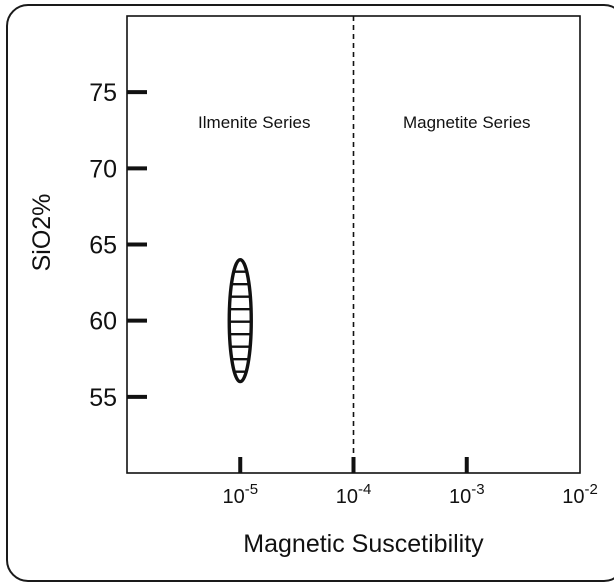 This screenshot has height=582, width=614. What do you see at coordinates (240, 321) in the screenshot?
I see `ilmenite-field-ellipse` at bounding box center [240, 321].